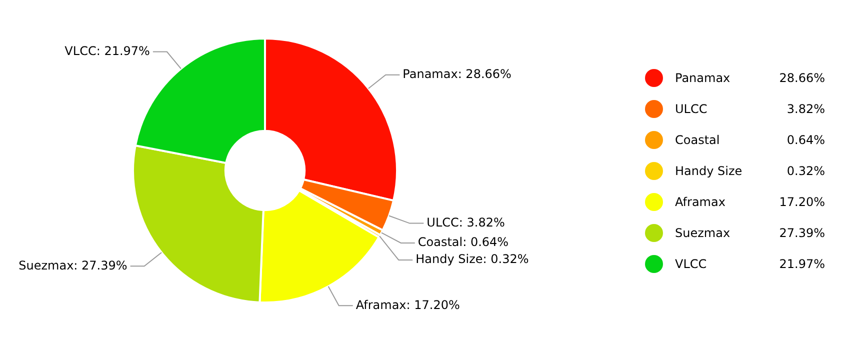  Describe the element at coordinates (801, 233) in the screenshot. I see `text: 27.39%` at that location.